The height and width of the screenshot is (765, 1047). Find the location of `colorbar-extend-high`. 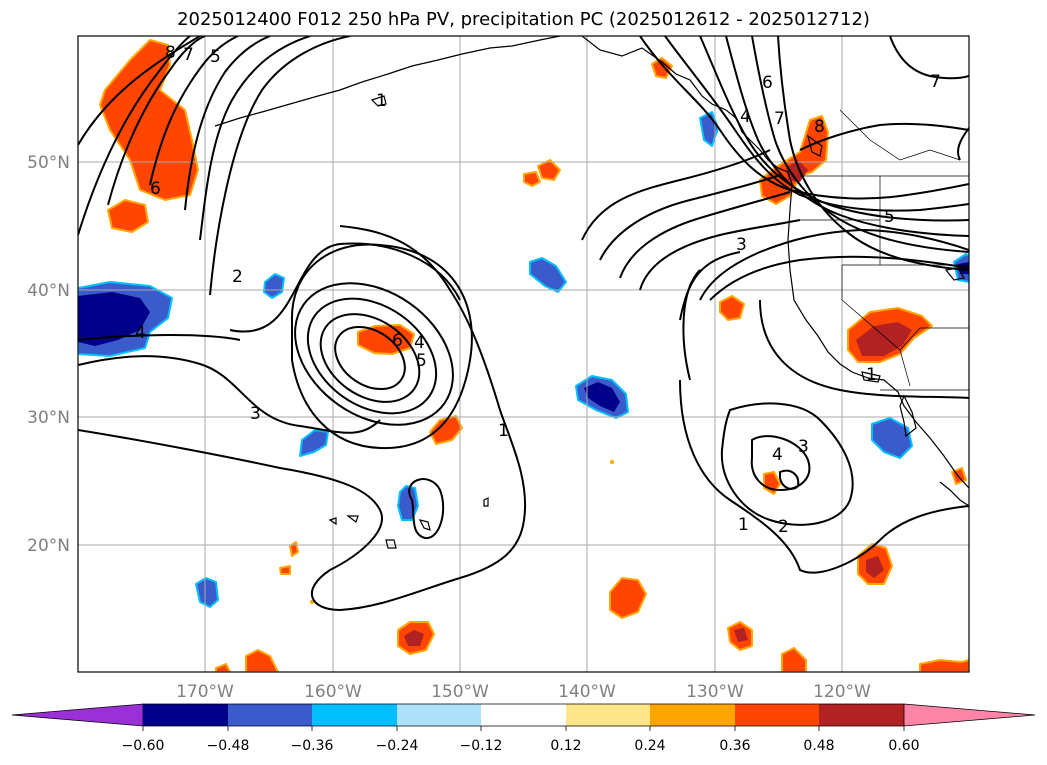

colorbar-extend-high is located at coordinates (969, 715).